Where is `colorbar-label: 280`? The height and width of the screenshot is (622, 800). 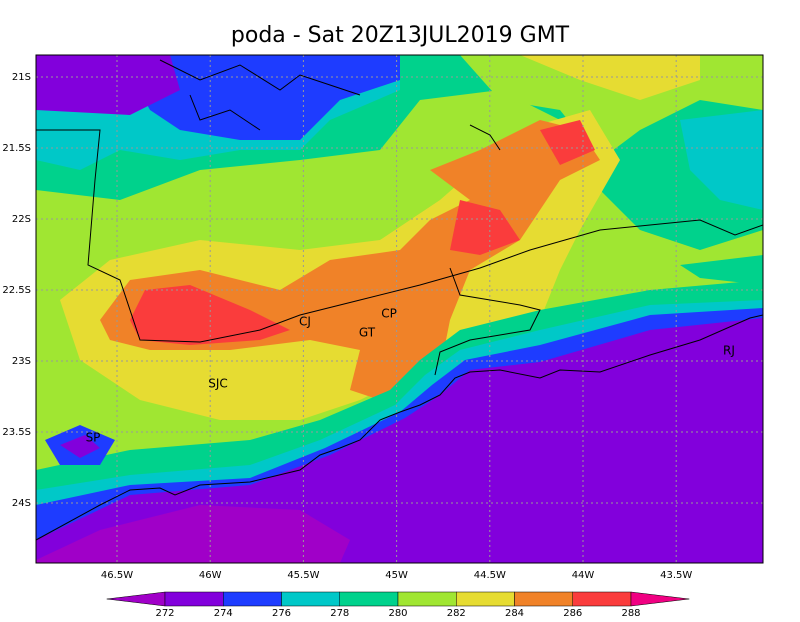
colorbar-label: 280 is located at coordinates (397, 613).